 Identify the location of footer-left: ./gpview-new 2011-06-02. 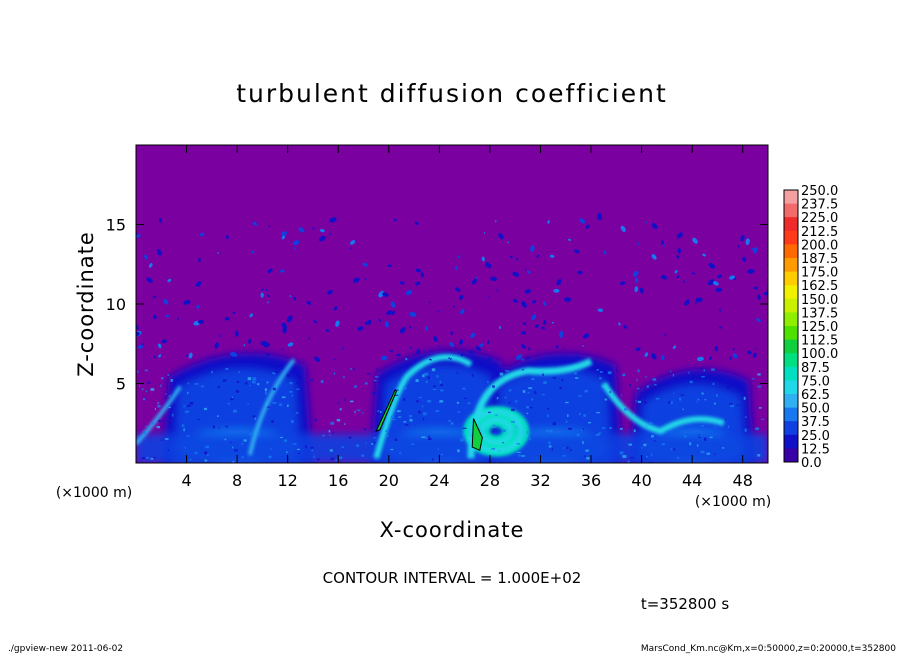
(65, 649).